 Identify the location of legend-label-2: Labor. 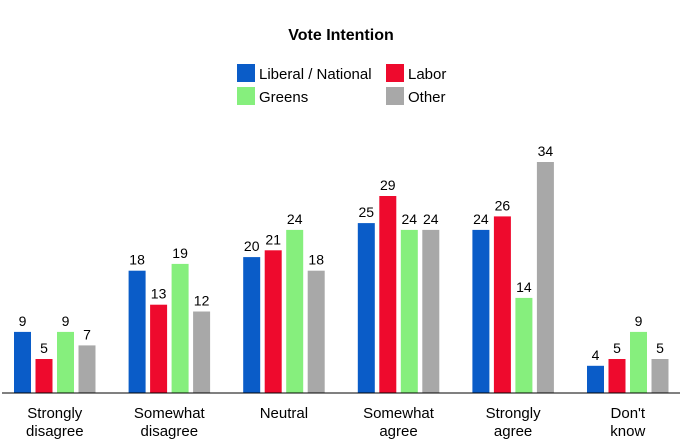
(427, 74).